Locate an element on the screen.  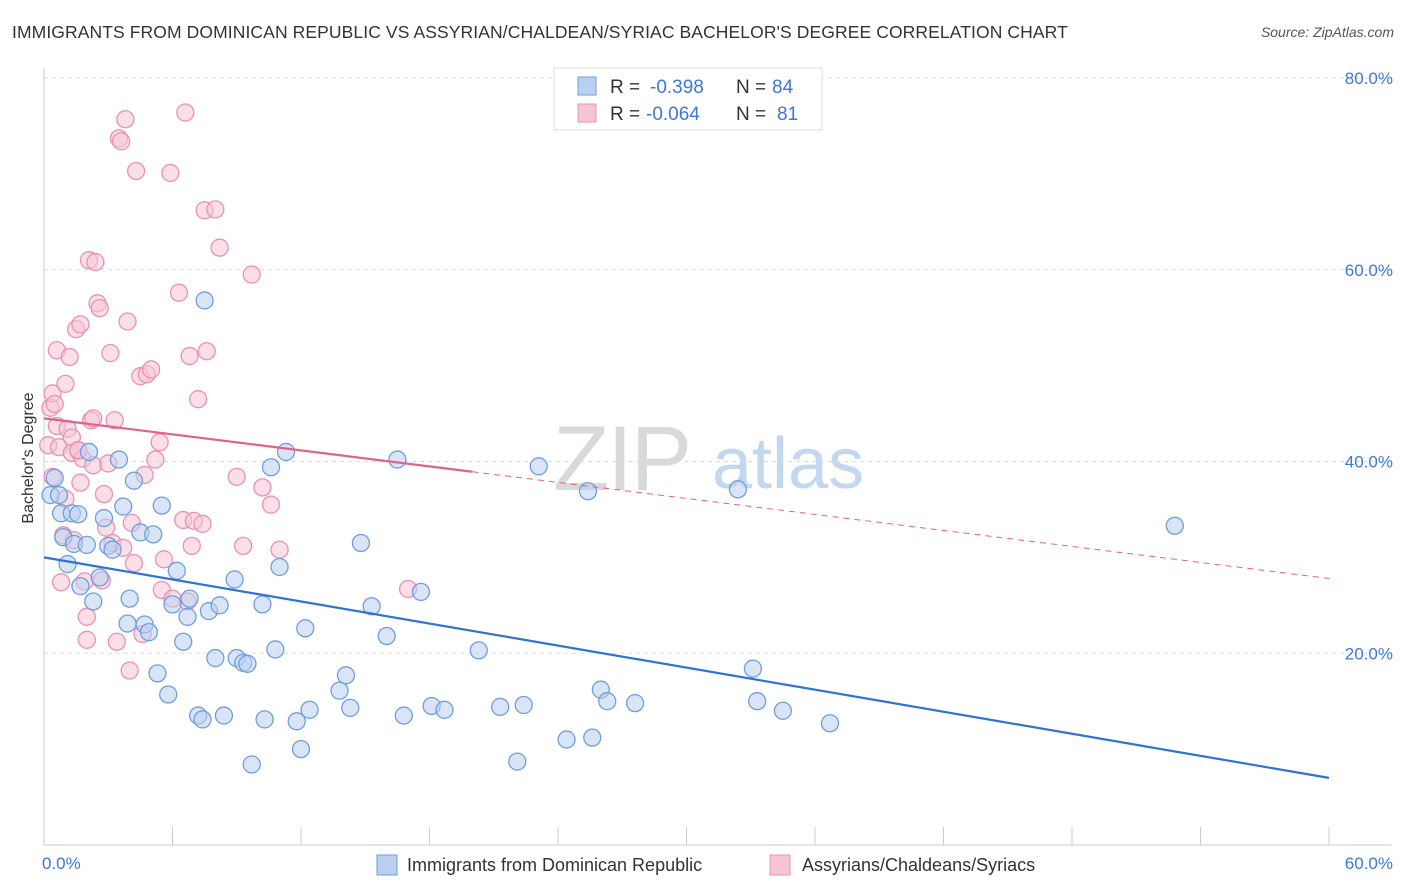
y-tick-label: 80.0% is located at coordinates (1369, 78).